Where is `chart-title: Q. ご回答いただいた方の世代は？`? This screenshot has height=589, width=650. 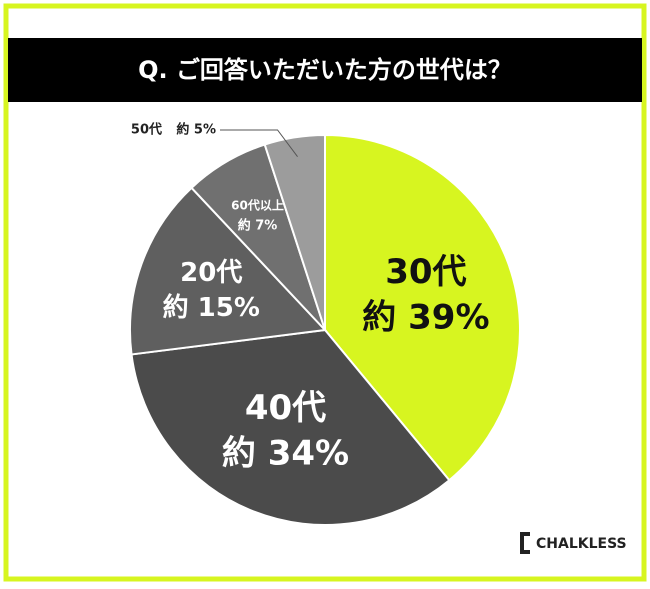
chart-title: Q. ご回答いただいた方の世代は？ is located at coordinates (325, 70).